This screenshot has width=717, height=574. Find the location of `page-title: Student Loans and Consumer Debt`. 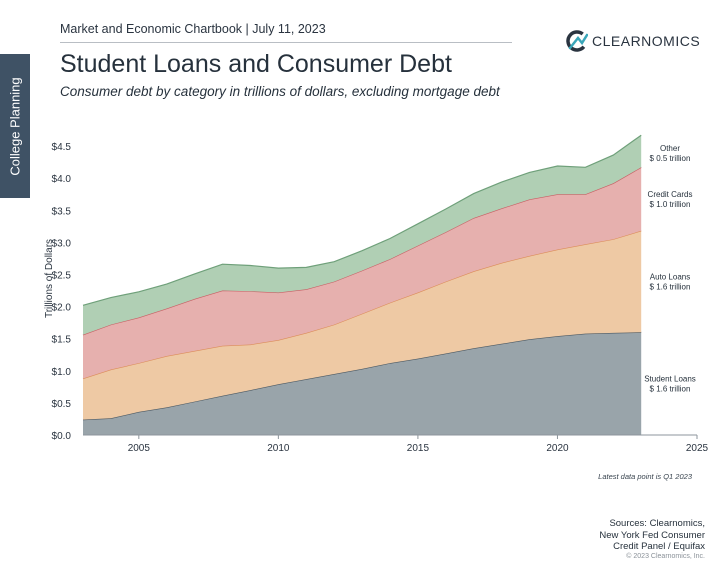

page-title: Student Loans and Consumer Debt is located at coordinates (256, 64).